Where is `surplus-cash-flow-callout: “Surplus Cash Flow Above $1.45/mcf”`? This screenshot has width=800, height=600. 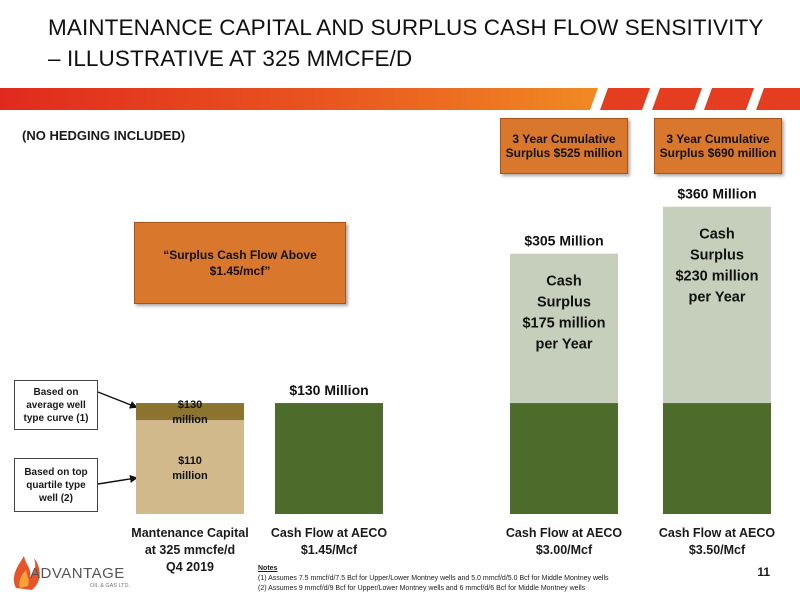 surplus-cash-flow-callout: “Surplus Cash Flow Above $1.45/mcf” is located at coordinates (240, 263).